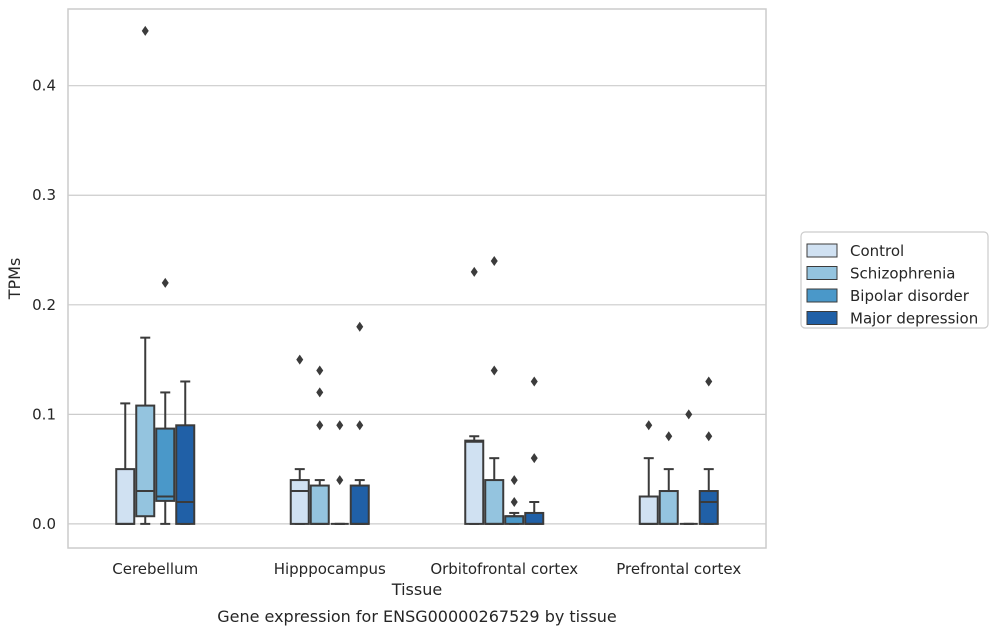  Describe the element at coordinates (914, 319) in the screenshot. I see `legend-label: Major depression` at that location.